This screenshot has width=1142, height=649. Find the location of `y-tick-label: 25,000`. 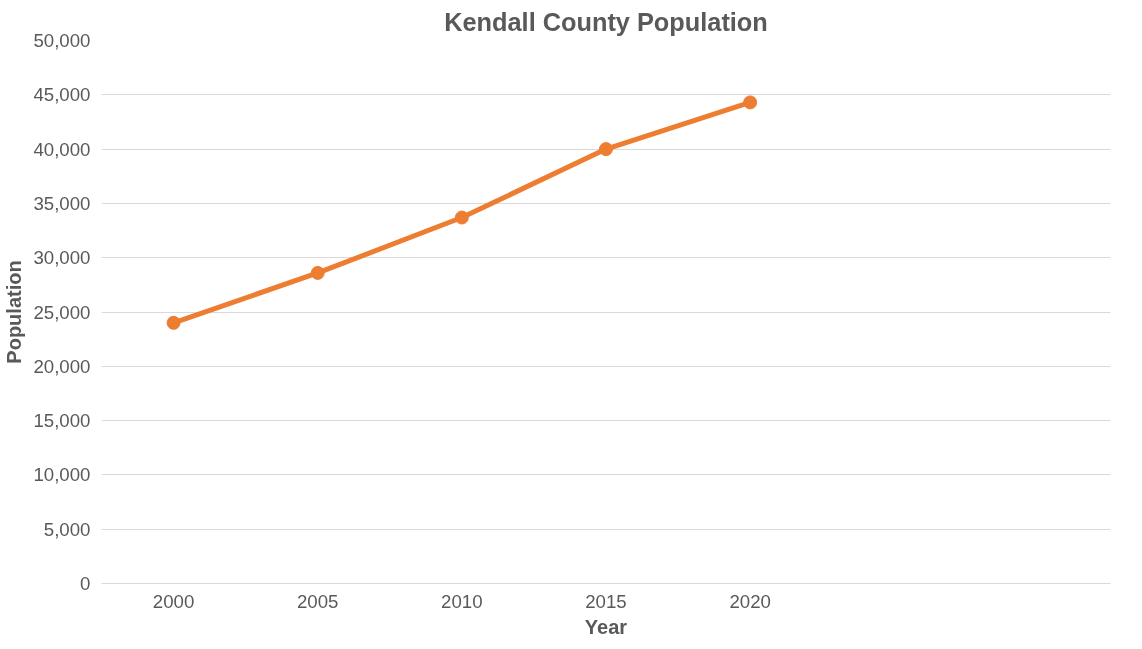

y-tick-label: 25,000 is located at coordinates (62, 312).